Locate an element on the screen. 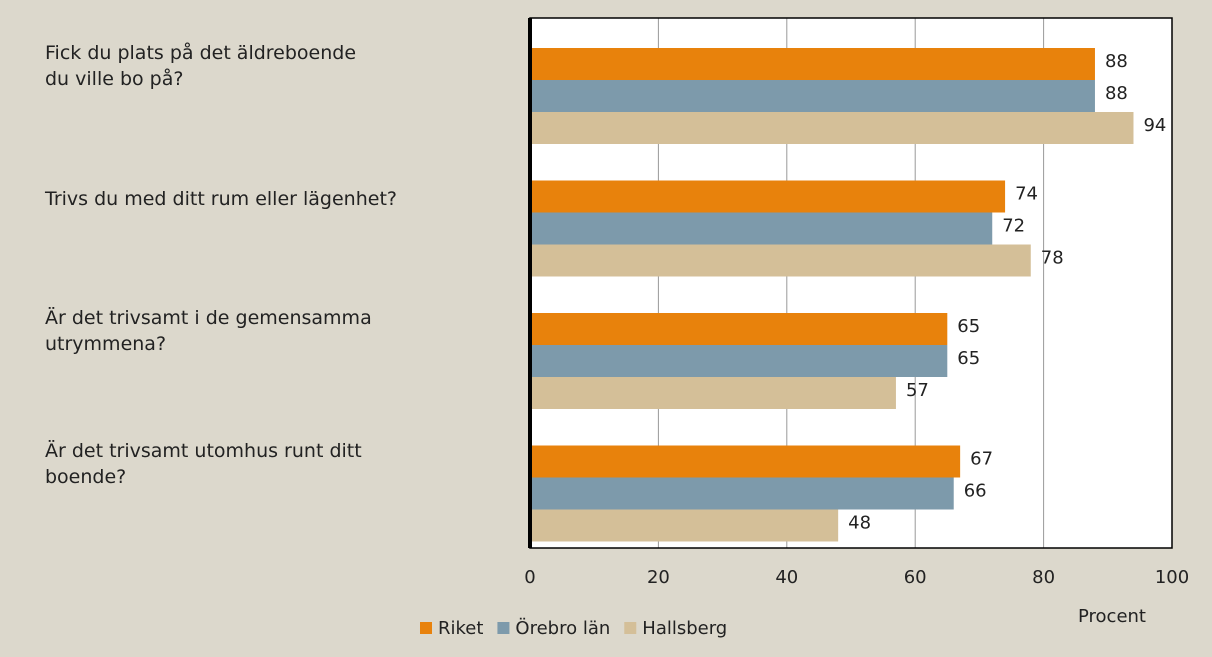  value-label: 66 is located at coordinates (975, 491).